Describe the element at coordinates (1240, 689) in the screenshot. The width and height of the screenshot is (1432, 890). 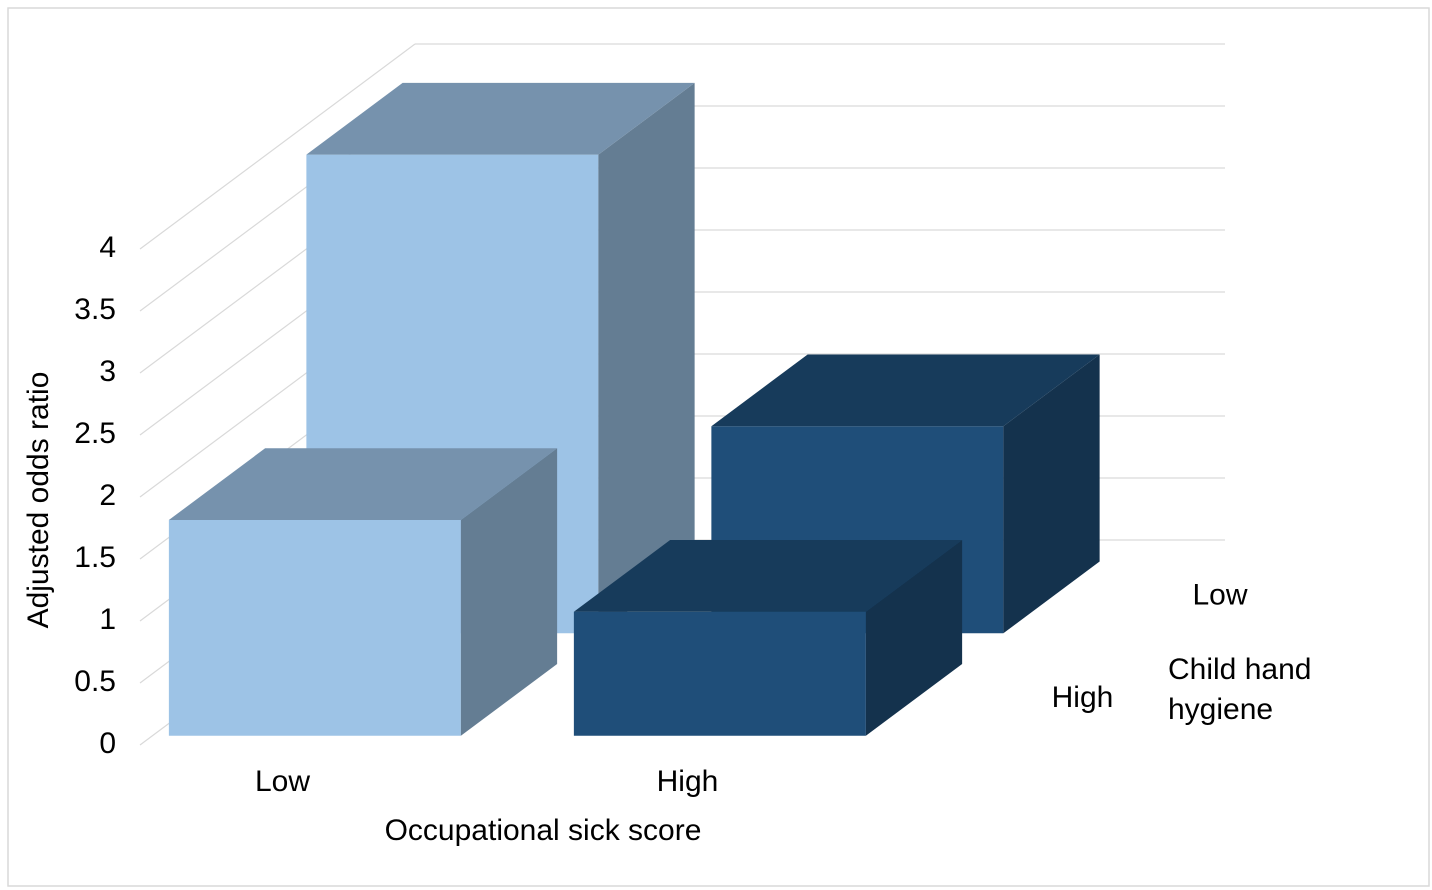
I see `z-axis-title: Child hand hygiene` at that location.